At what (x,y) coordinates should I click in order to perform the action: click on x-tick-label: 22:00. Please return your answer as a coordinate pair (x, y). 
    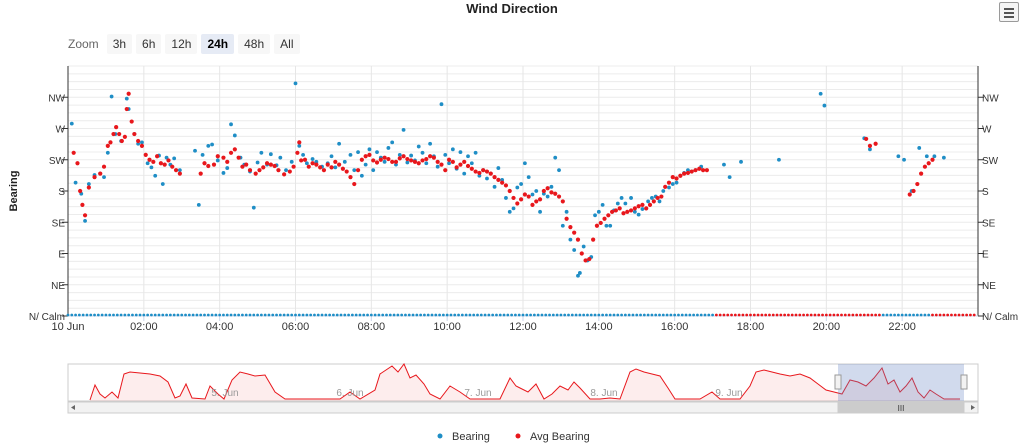
    Looking at the image, I should click on (902, 327).